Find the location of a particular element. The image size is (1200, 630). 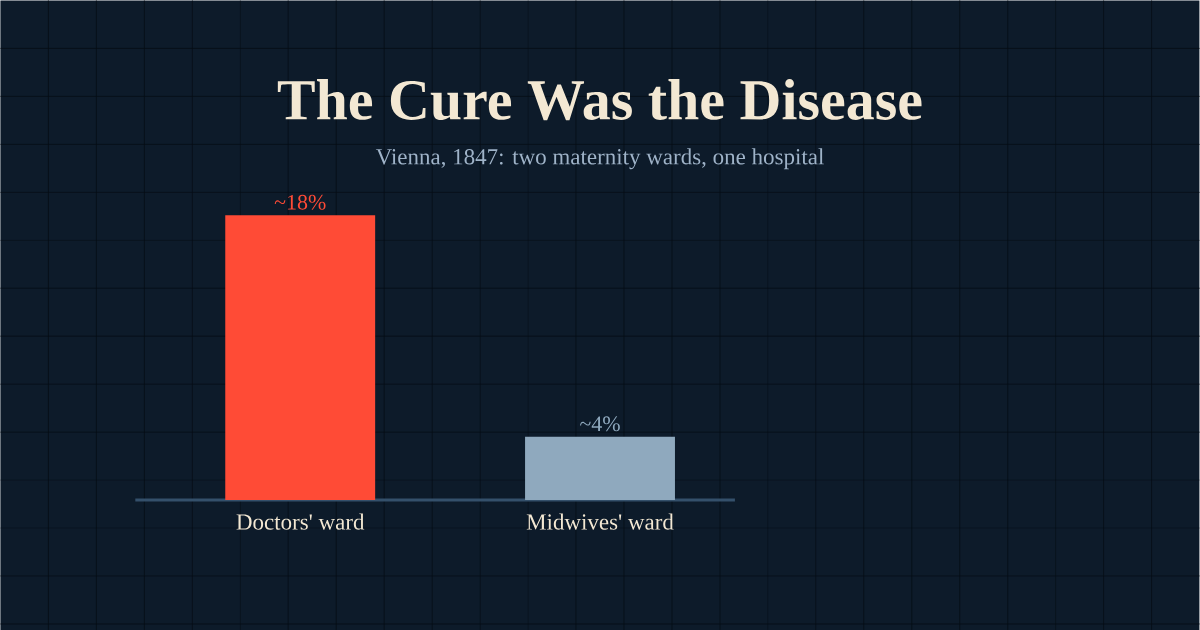

data-label: ~18% is located at coordinates (300, 202).